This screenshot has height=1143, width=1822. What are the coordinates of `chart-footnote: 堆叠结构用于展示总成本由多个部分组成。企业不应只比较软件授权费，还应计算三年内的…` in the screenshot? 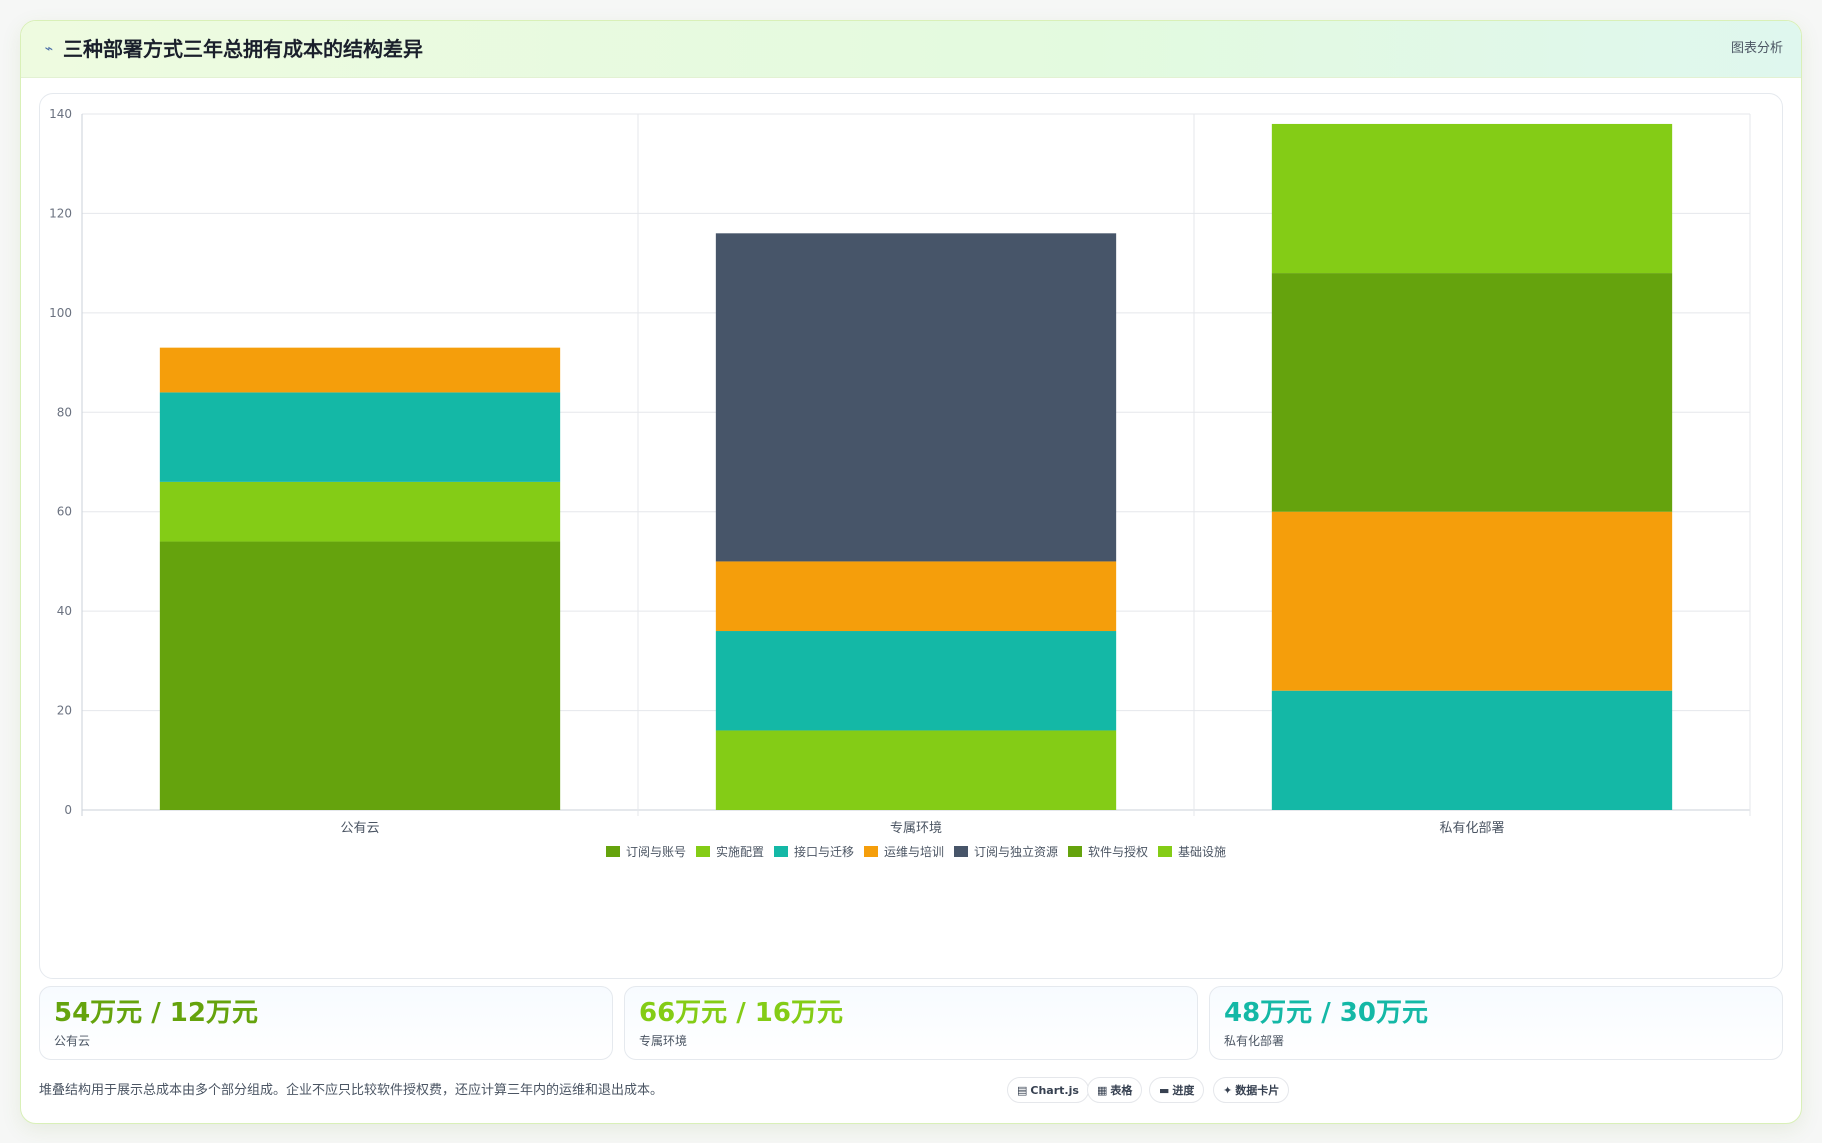 It's located at (351, 1090).